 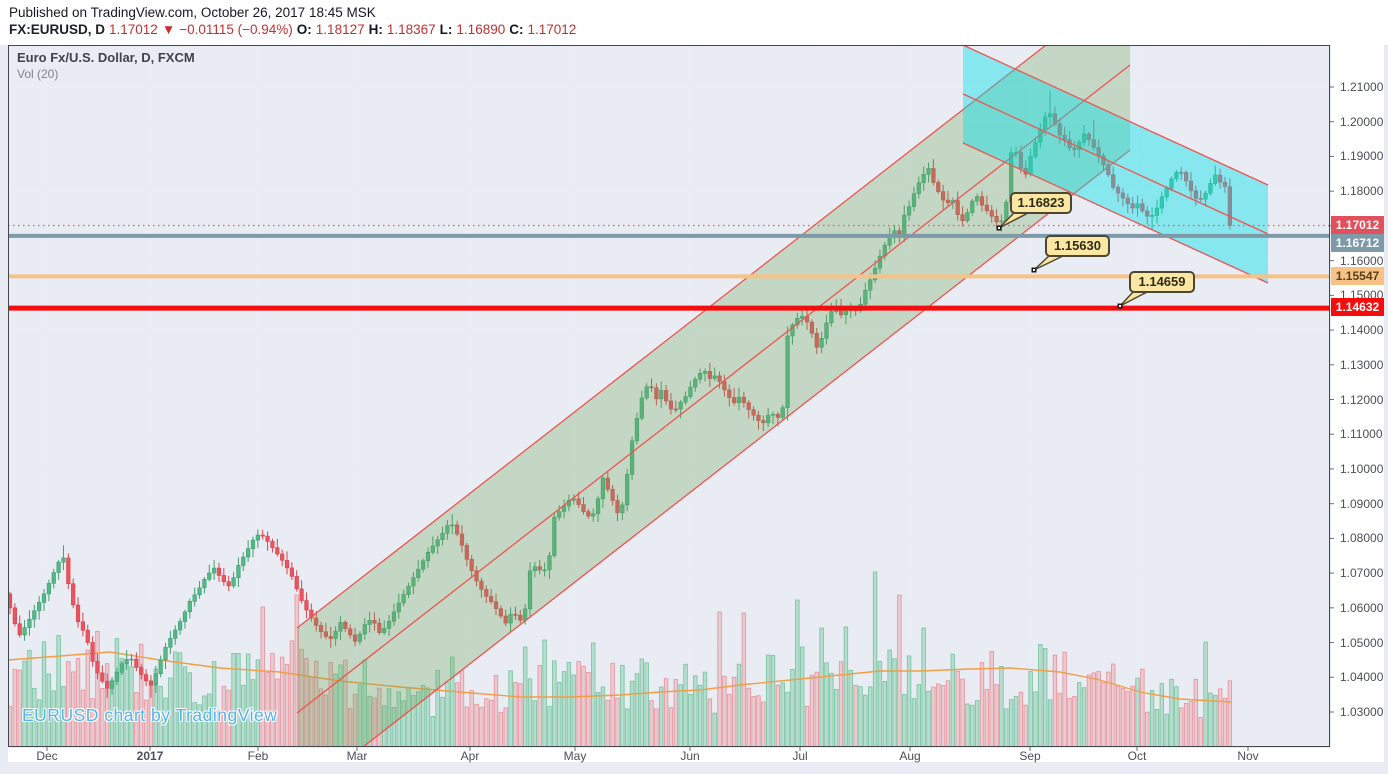 I want to click on x-axis-month-label: Sep, so click(x=1030, y=756).